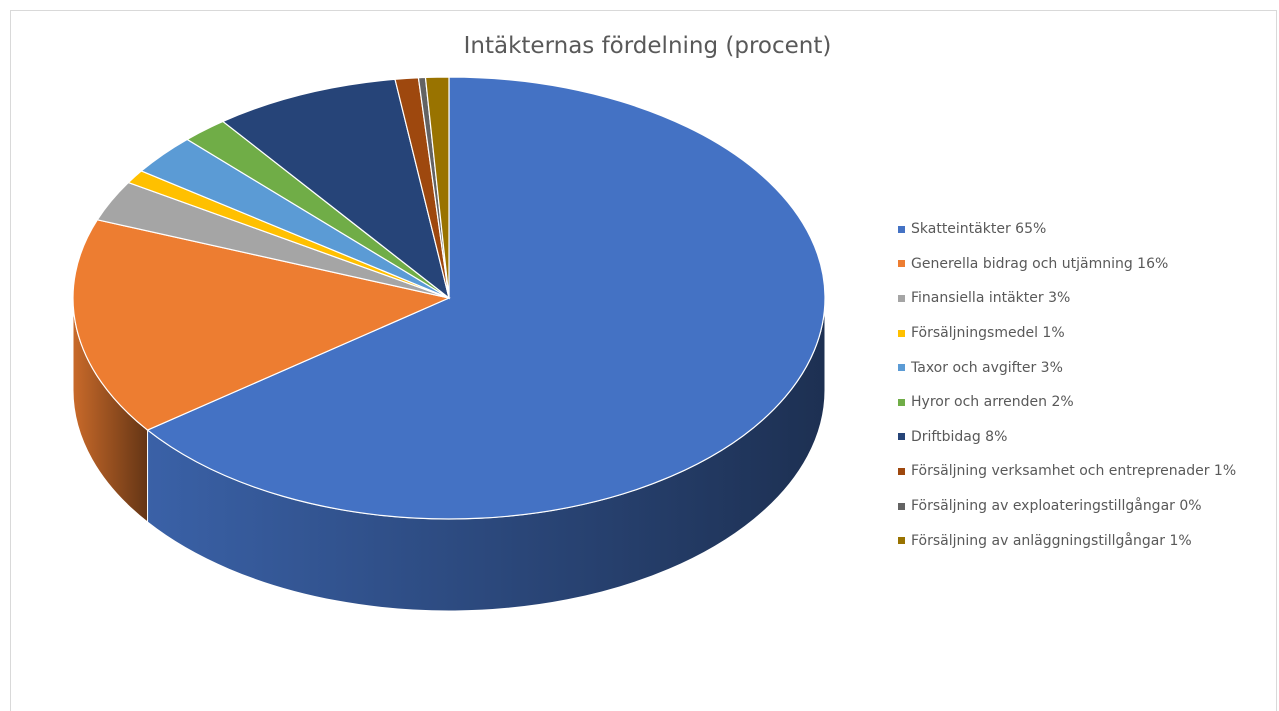 The image size is (1279, 711). What do you see at coordinates (1067, 367) in the screenshot?
I see `legend-item-5: Taxor och avgifter 3%` at bounding box center [1067, 367].